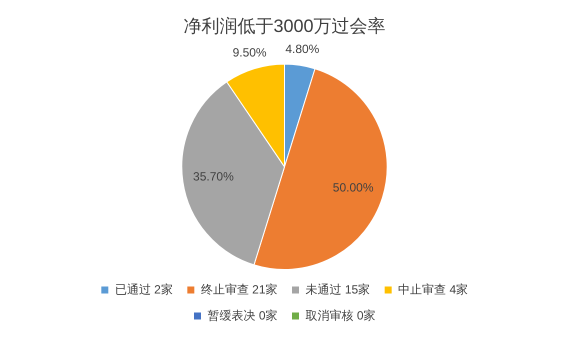 The height and width of the screenshot is (340, 569). I want to click on legend-label: 已通过 2家, so click(143, 289).